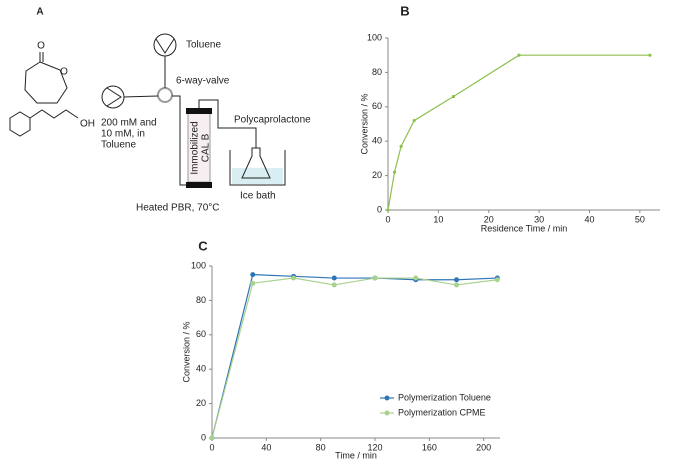 The height and width of the screenshot is (461, 680). I want to click on pump-label: Toluene, so click(203, 45).